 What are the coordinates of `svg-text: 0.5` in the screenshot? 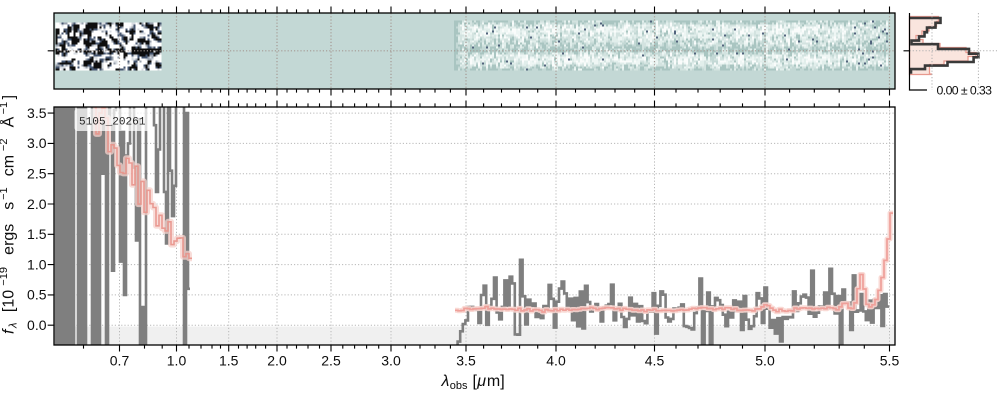 It's located at (37, 295).